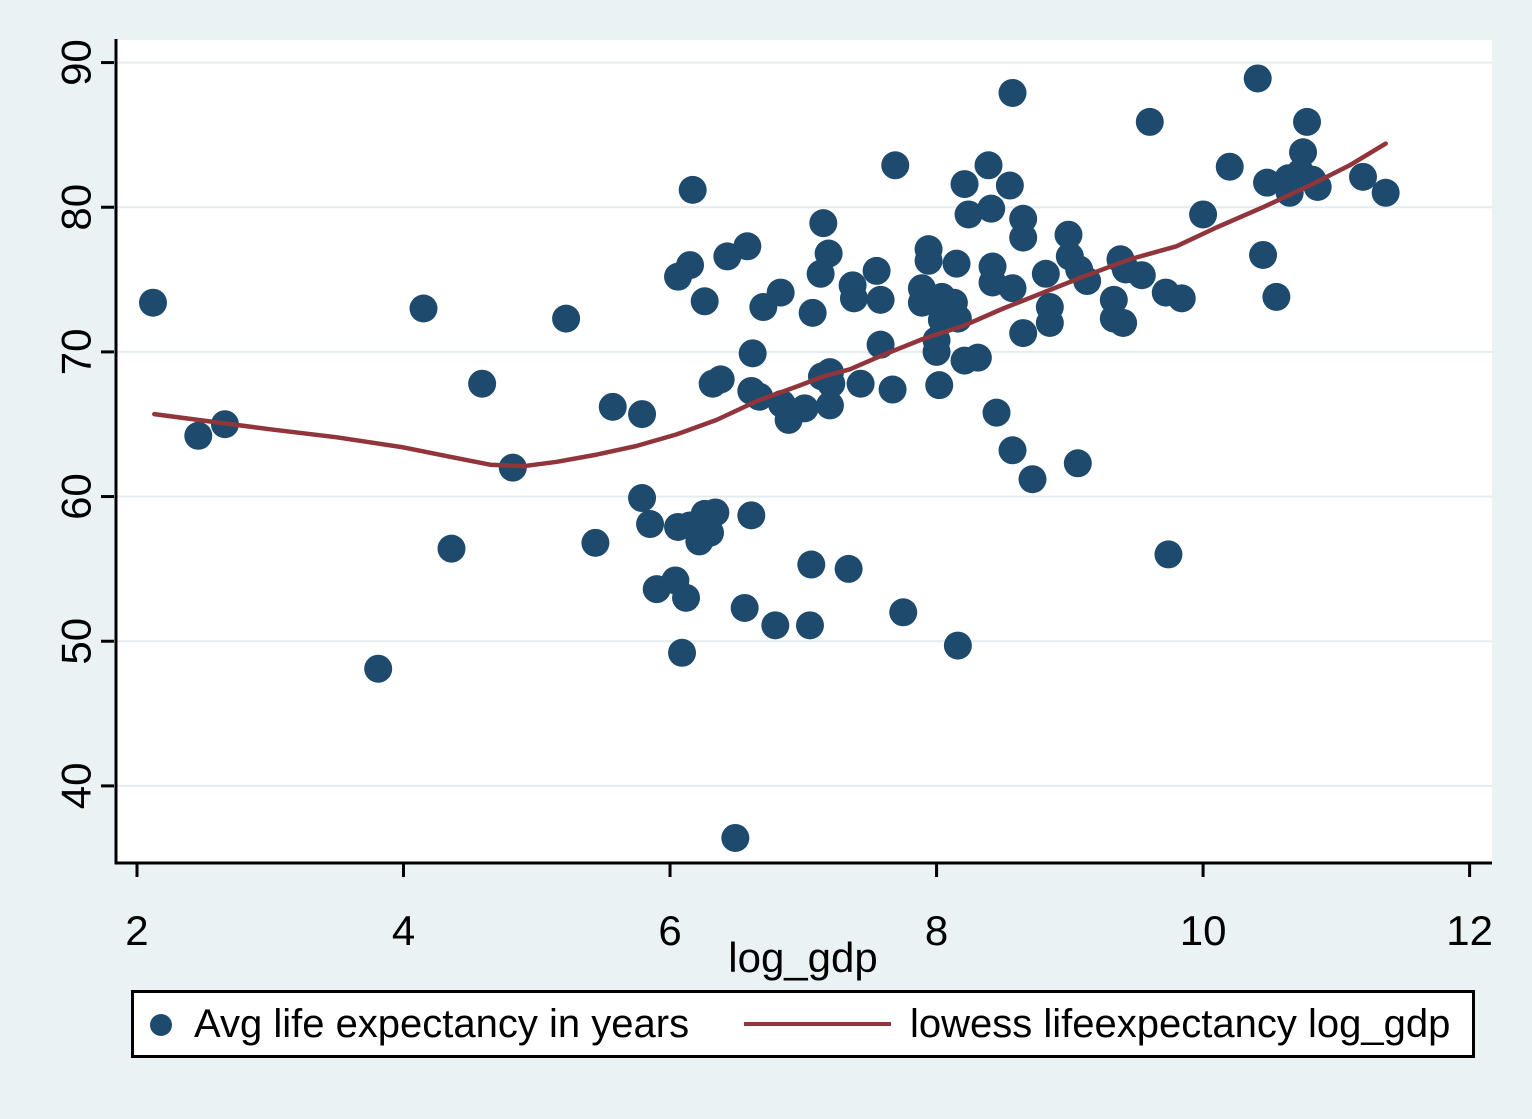 The width and height of the screenshot is (1532, 1119). Describe the element at coordinates (161, 1025) in the screenshot. I see `legend-scatter-marker-icon` at that location.